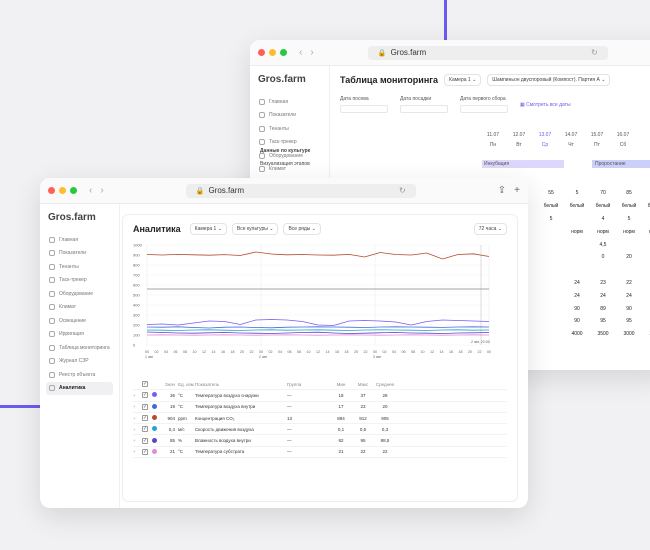 The width and height of the screenshot is (650, 550). Describe the element at coordinates (255, 229) in the screenshot. I see `culture-select: Все культуры ⌄` at that location.